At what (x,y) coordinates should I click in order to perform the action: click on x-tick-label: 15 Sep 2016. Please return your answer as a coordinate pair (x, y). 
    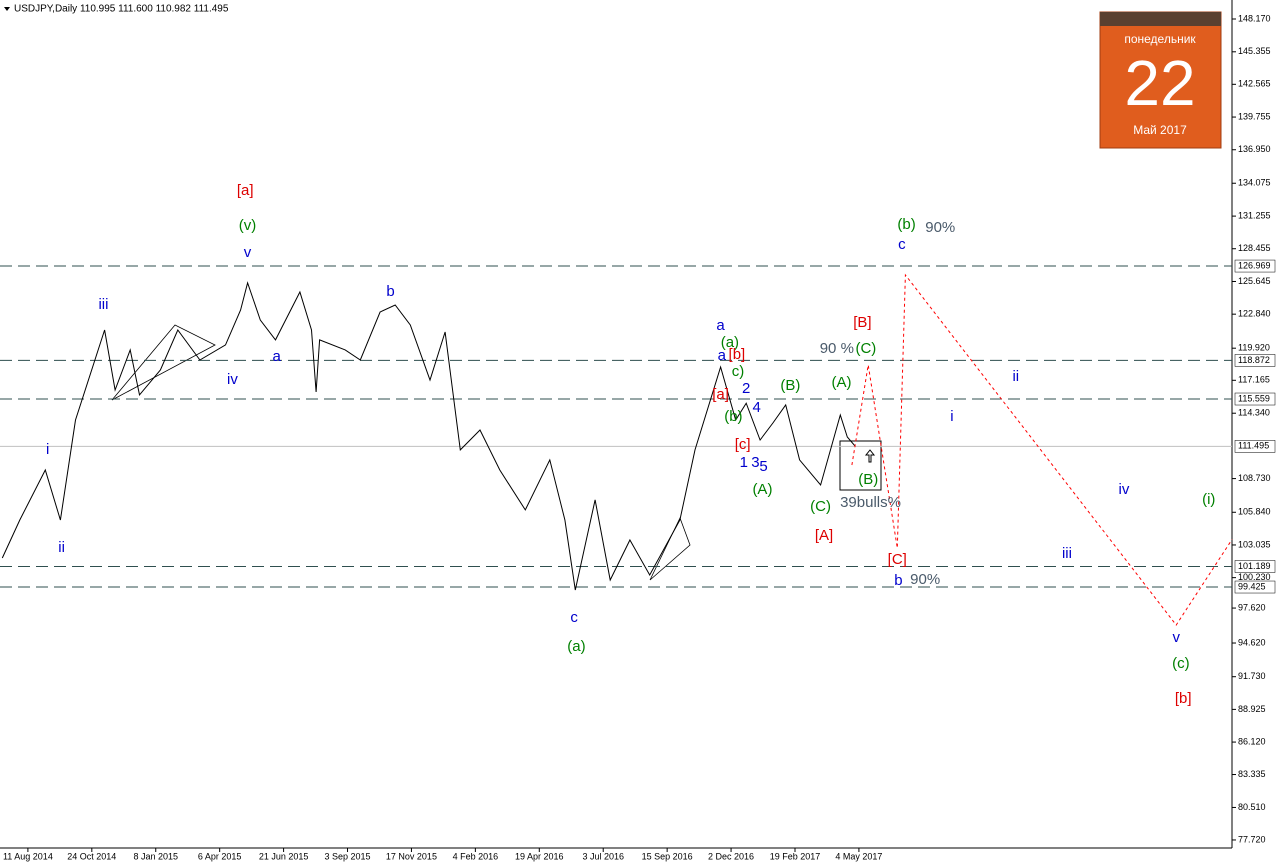
    Looking at the image, I should click on (667, 856).